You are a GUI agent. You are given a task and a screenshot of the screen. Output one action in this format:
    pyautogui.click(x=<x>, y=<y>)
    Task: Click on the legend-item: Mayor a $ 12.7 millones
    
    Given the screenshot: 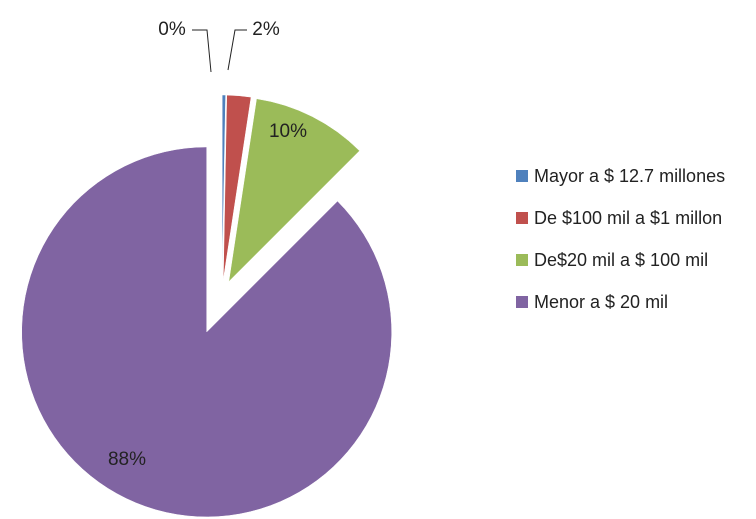 What is the action you would take?
    pyautogui.click(x=631, y=176)
    